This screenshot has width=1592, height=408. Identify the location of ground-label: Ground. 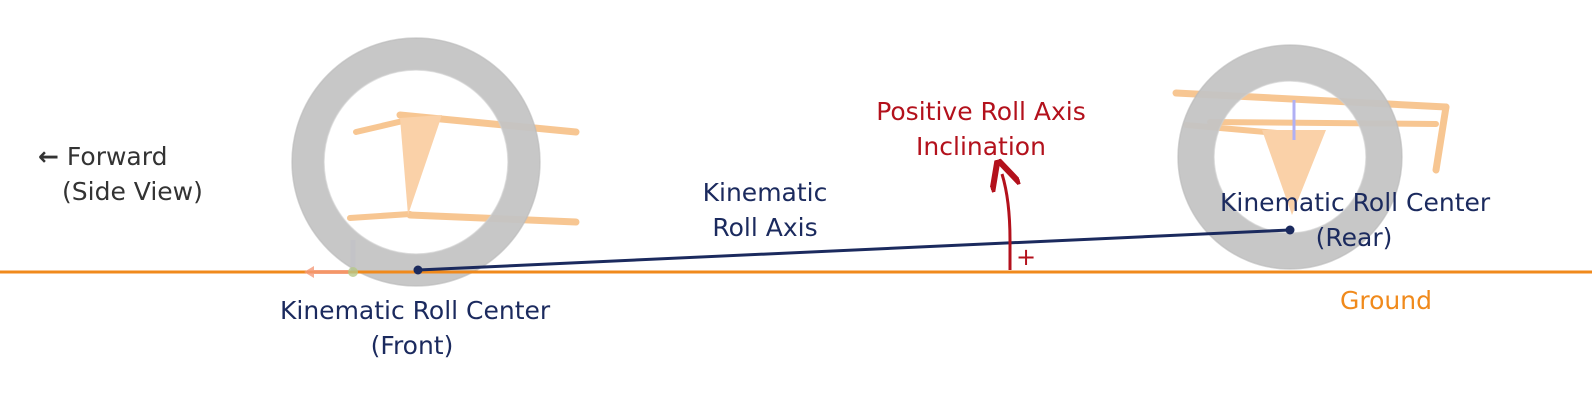
(1386, 300).